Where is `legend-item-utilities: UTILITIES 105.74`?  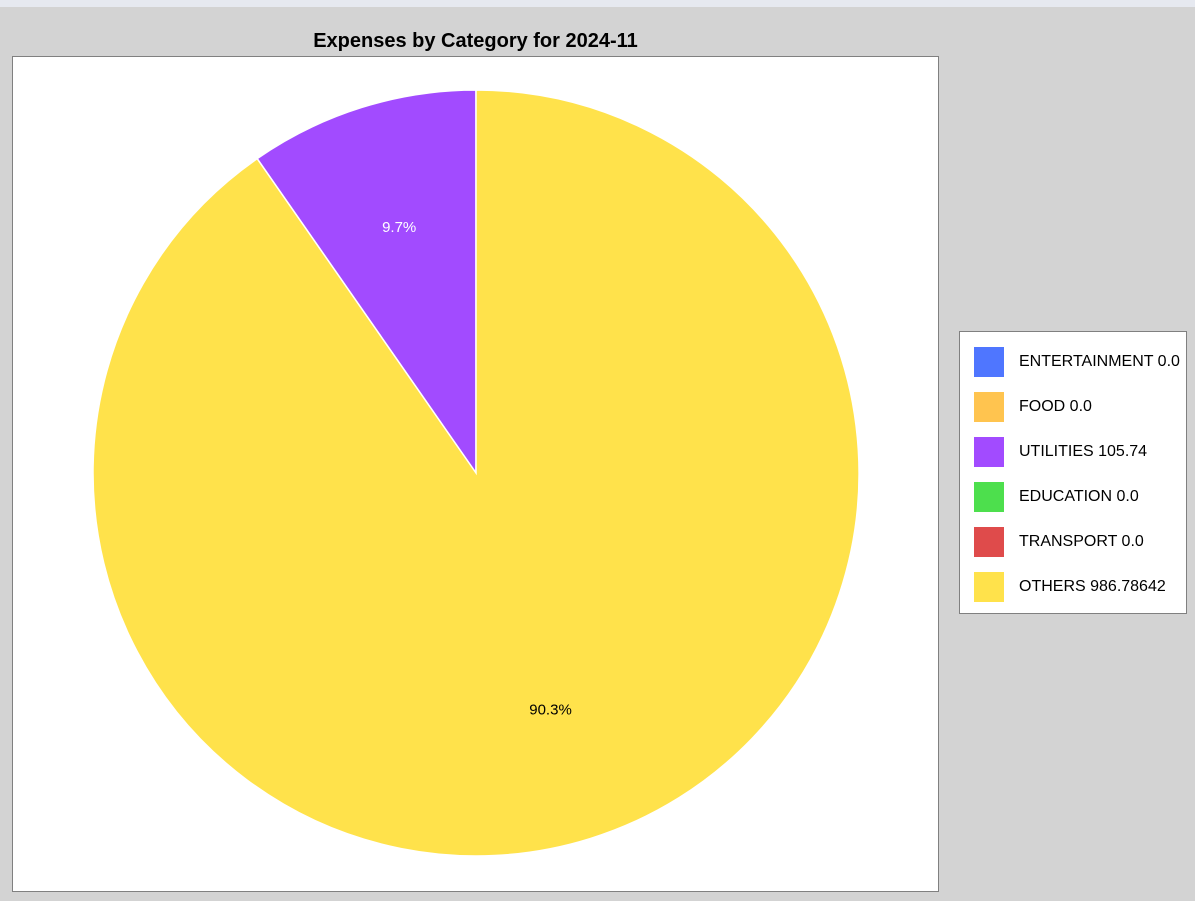
legend-item-utilities: UTILITIES 105.74 is located at coordinates (1079, 452).